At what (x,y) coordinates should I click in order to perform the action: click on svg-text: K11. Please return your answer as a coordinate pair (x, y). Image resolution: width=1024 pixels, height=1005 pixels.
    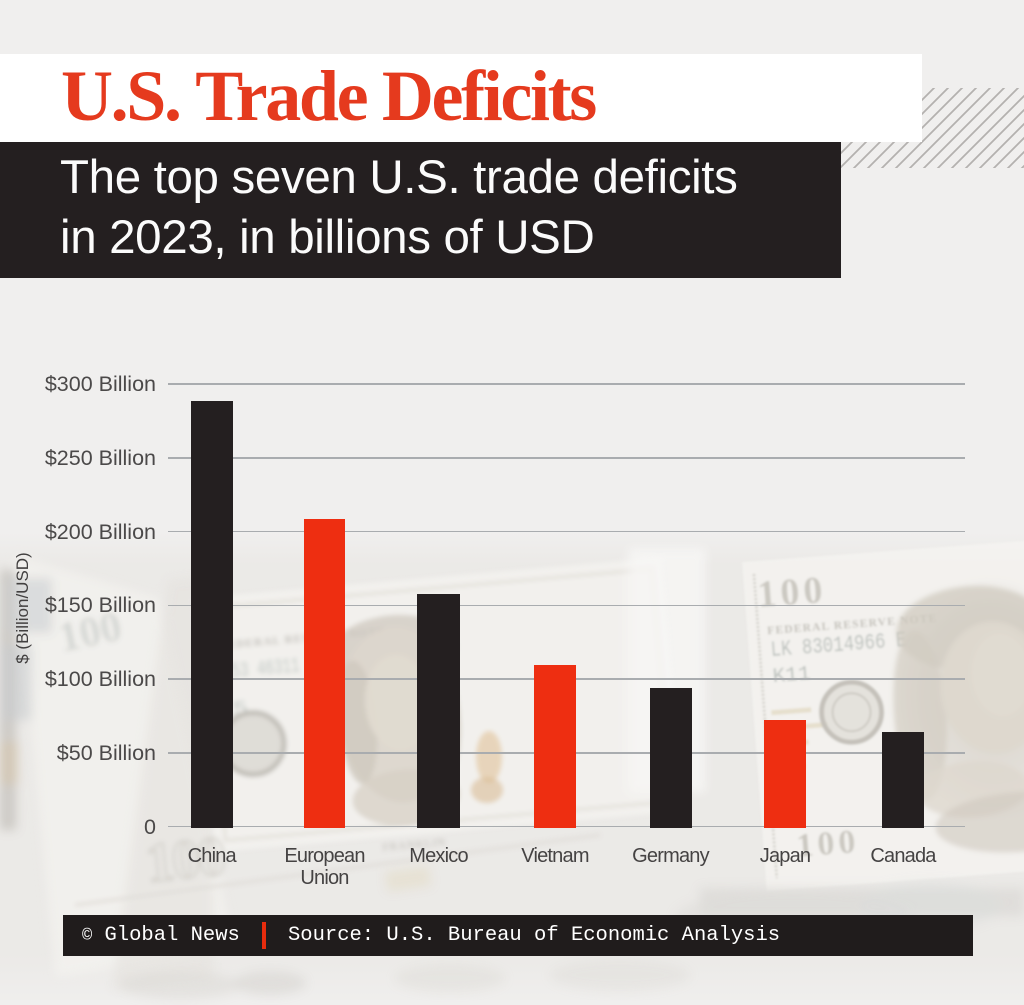
    Looking at the image, I should click on (792, 676).